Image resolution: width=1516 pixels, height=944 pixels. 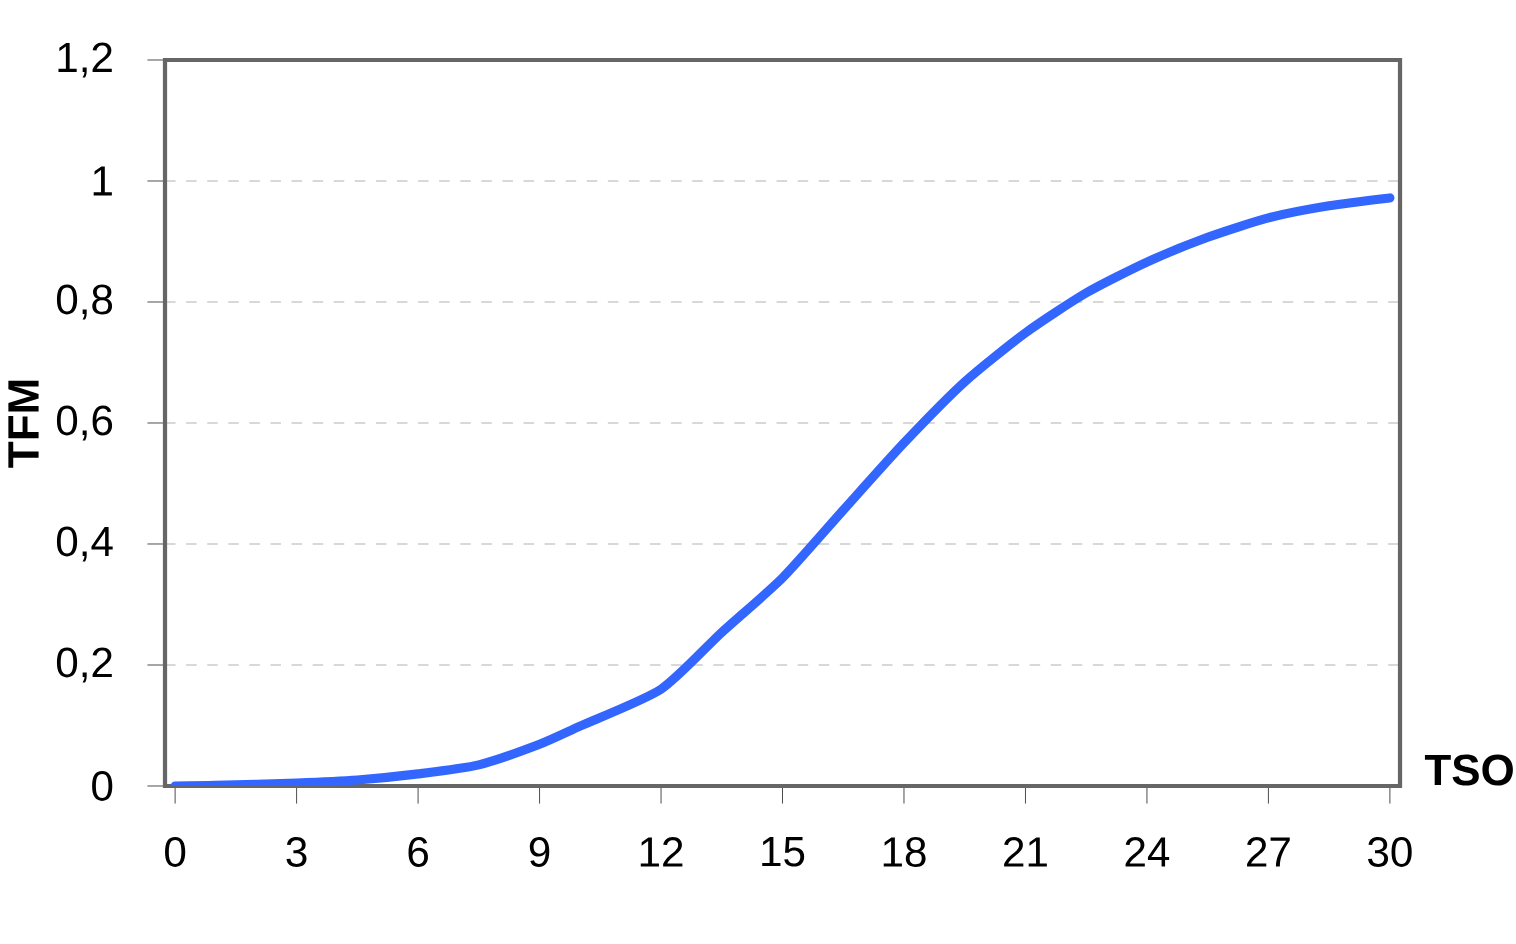 What do you see at coordinates (102, 181) in the screenshot?
I see `y-tick-label: 1` at bounding box center [102, 181].